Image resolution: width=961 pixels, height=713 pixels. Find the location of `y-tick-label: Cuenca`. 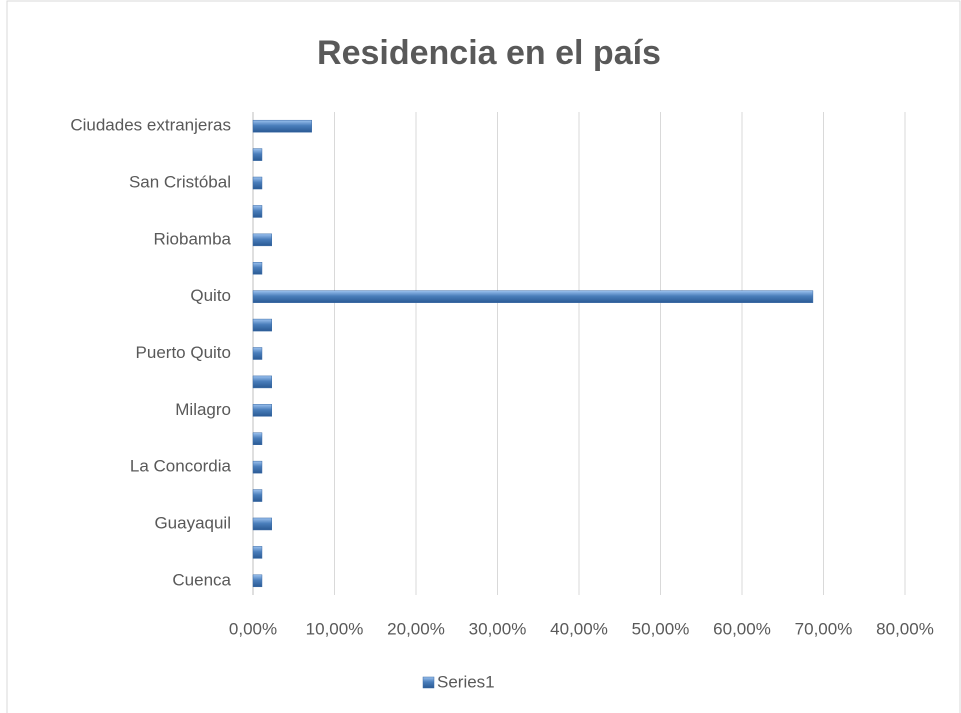

y-tick-label: Cuenca is located at coordinates (201, 579).